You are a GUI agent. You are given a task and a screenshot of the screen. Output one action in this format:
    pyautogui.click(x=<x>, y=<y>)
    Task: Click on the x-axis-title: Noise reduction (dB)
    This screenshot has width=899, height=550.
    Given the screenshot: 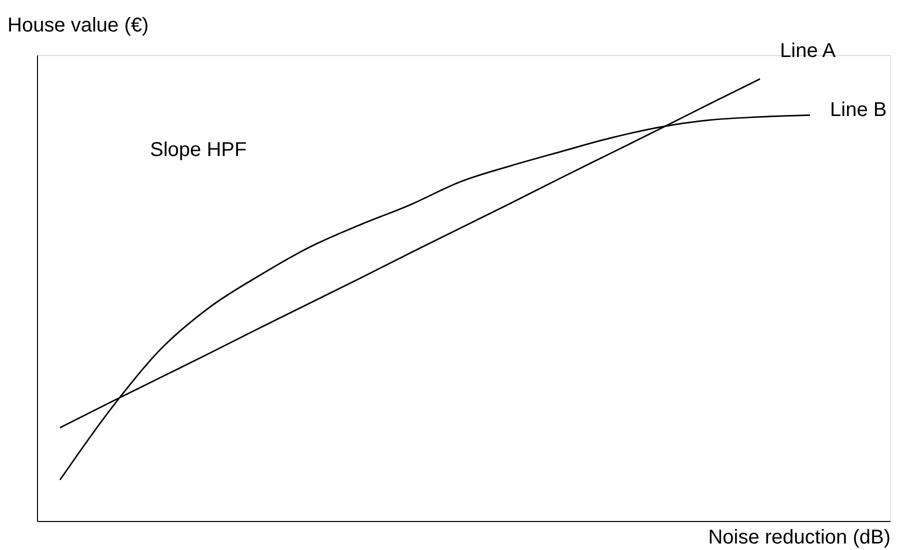 What is the action you would take?
    pyautogui.click(x=799, y=537)
    